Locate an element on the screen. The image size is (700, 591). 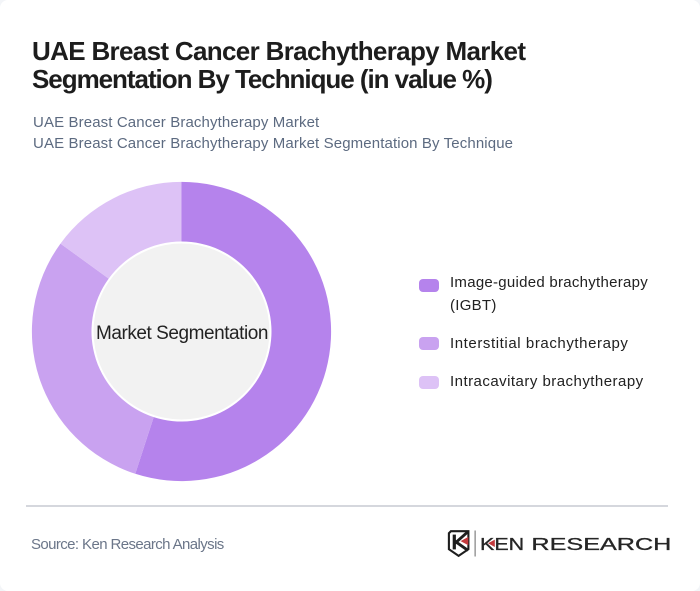
svg-text: Market Segmentation is located at coordinates (182, 333).